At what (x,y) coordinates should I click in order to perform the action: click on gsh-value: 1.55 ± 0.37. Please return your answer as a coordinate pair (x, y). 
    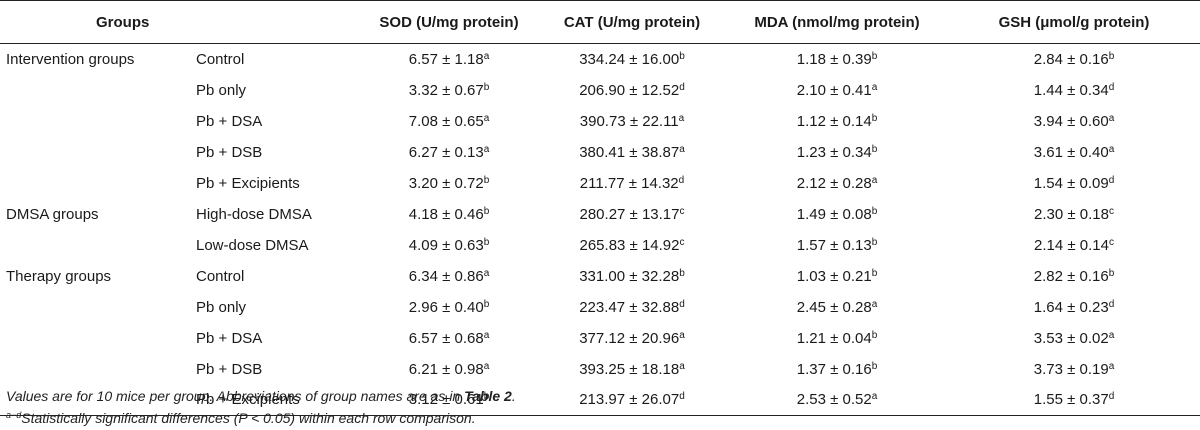
    Looking at the image, I should click on (1071, 400).